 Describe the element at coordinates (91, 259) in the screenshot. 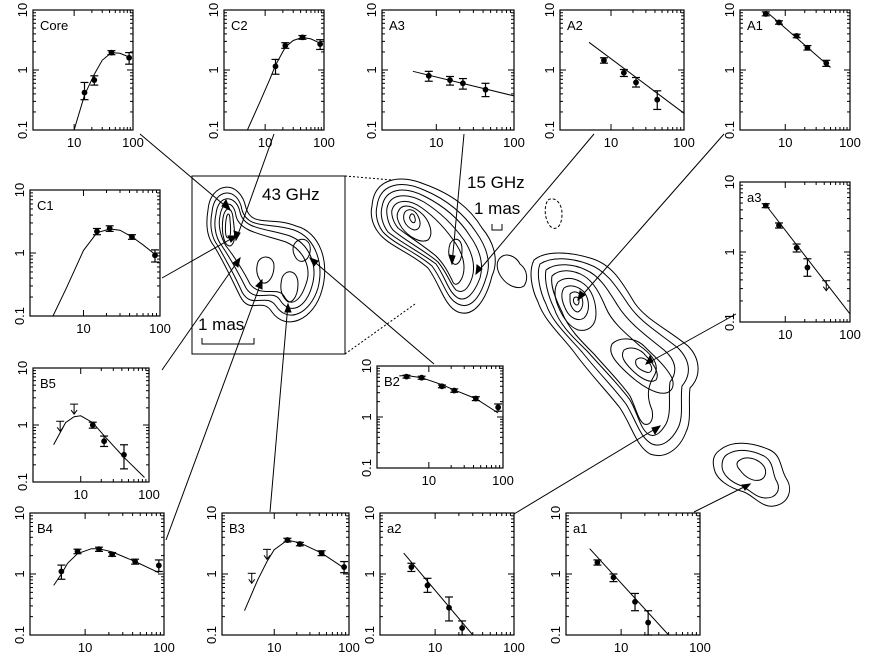

I see `panel-c1: C1 10 100 0.1 1 10` at that location.